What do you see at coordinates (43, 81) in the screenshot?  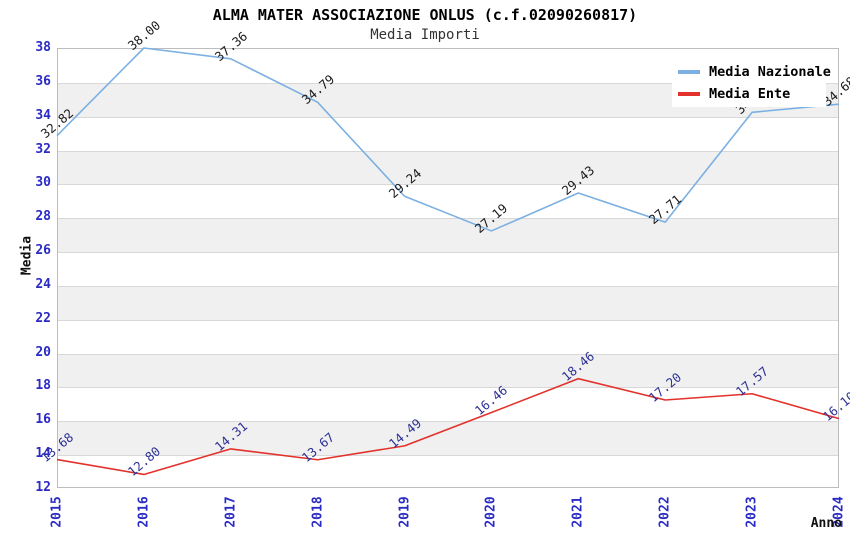 I see `y-tick-label: 36` at bounding box center [43, 81].